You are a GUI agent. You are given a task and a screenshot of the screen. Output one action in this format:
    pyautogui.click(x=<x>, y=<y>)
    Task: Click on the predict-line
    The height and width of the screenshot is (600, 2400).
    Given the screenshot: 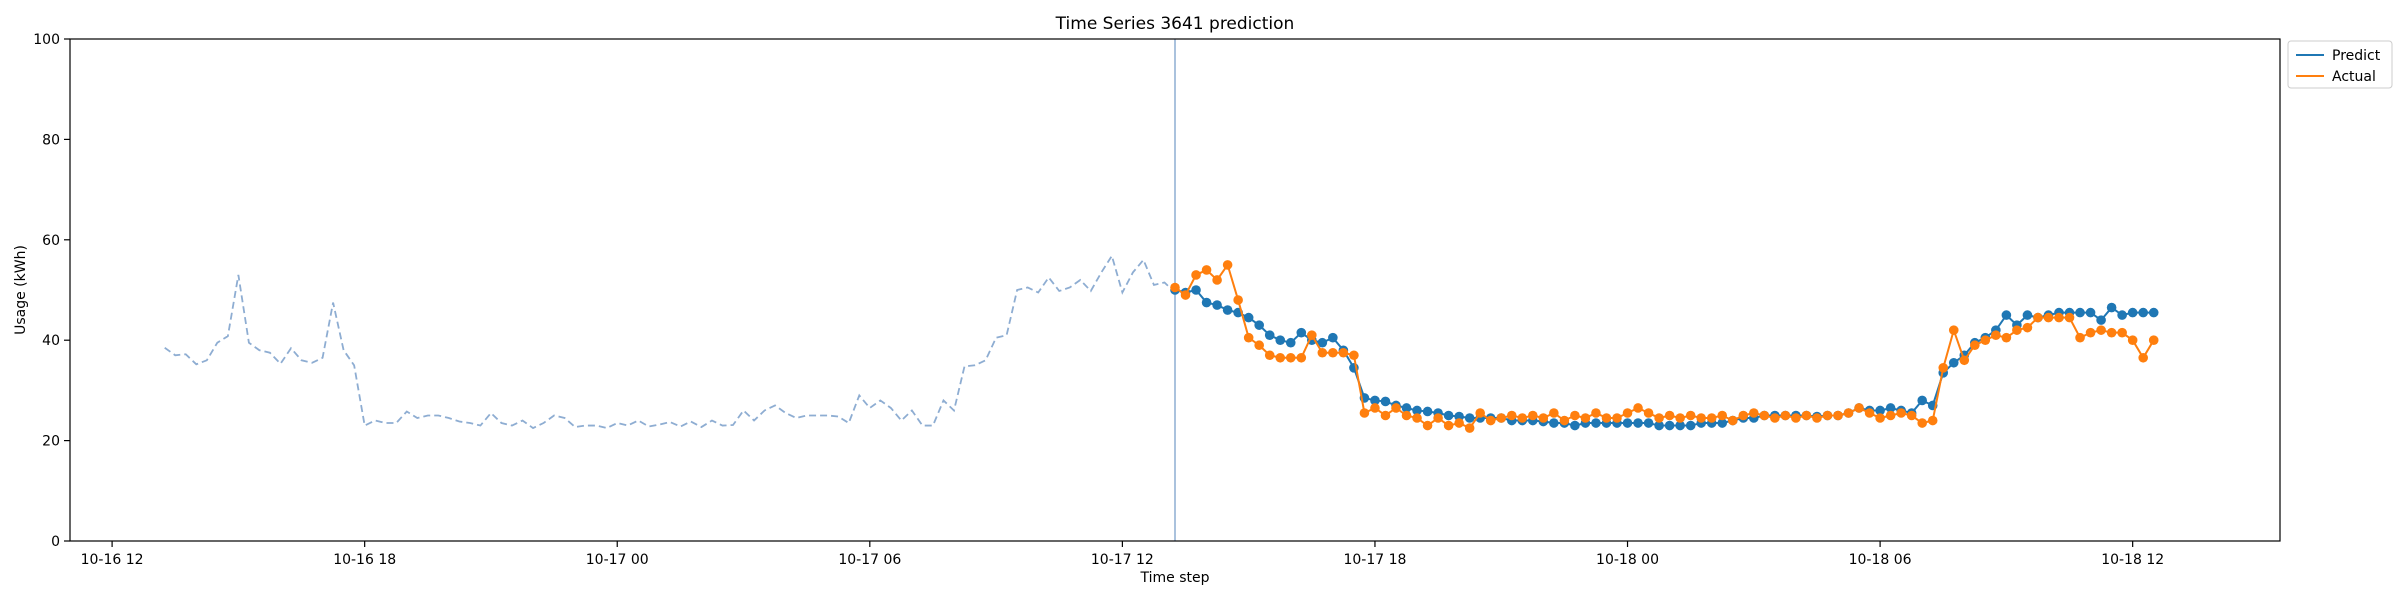 What is the action you would take?
    pyautogui.click(x=1664, y=357)
    